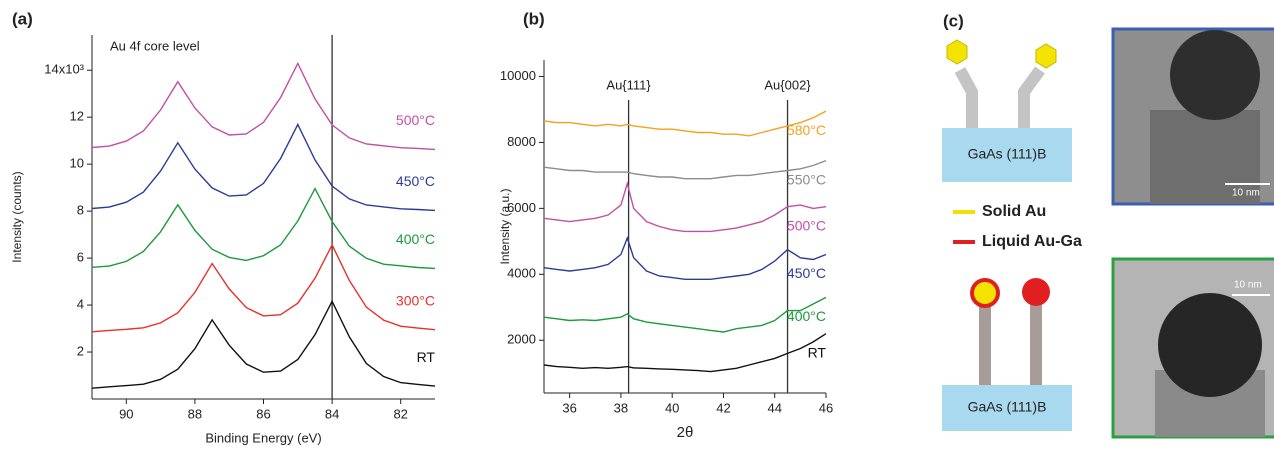  Describe the element at coordinates (415, 300) in the screenshot. I see `series-label: 300°C` at that location.